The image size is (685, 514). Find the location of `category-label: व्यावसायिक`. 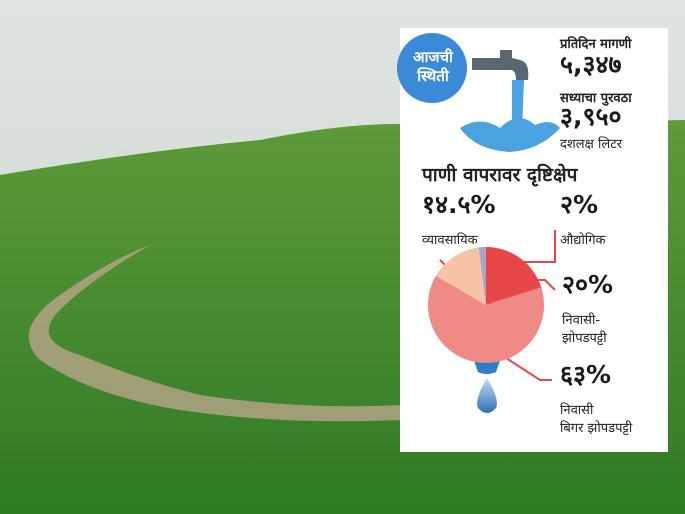

category-label: व्यावसायिक is located at coordinates (450, 240).